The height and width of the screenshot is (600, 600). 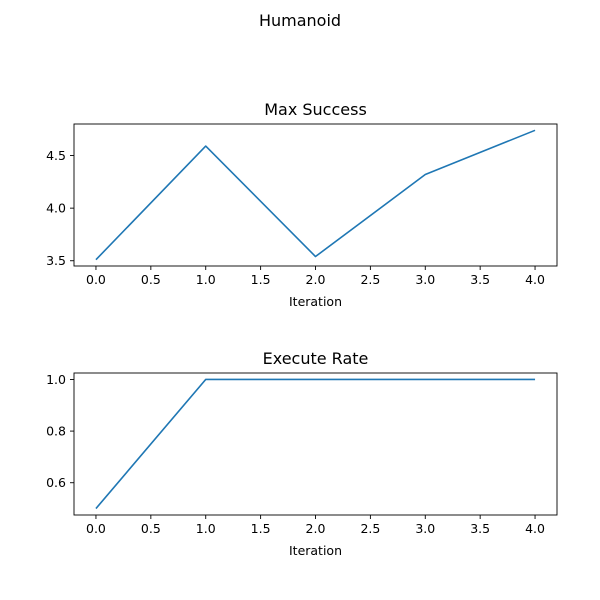 I want to click on y-tick-label: 0.8, so click(x=56, y=431).